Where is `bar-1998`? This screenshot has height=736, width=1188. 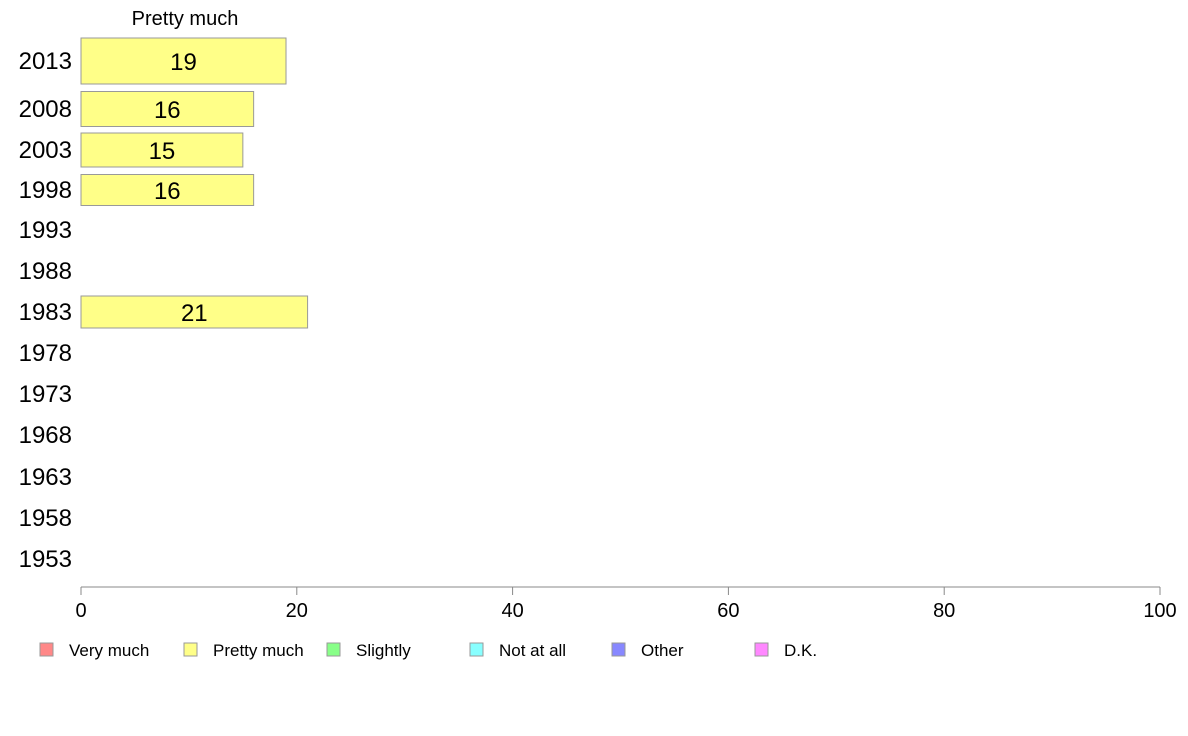 bar-1998 is located at coordinates (167, 190).